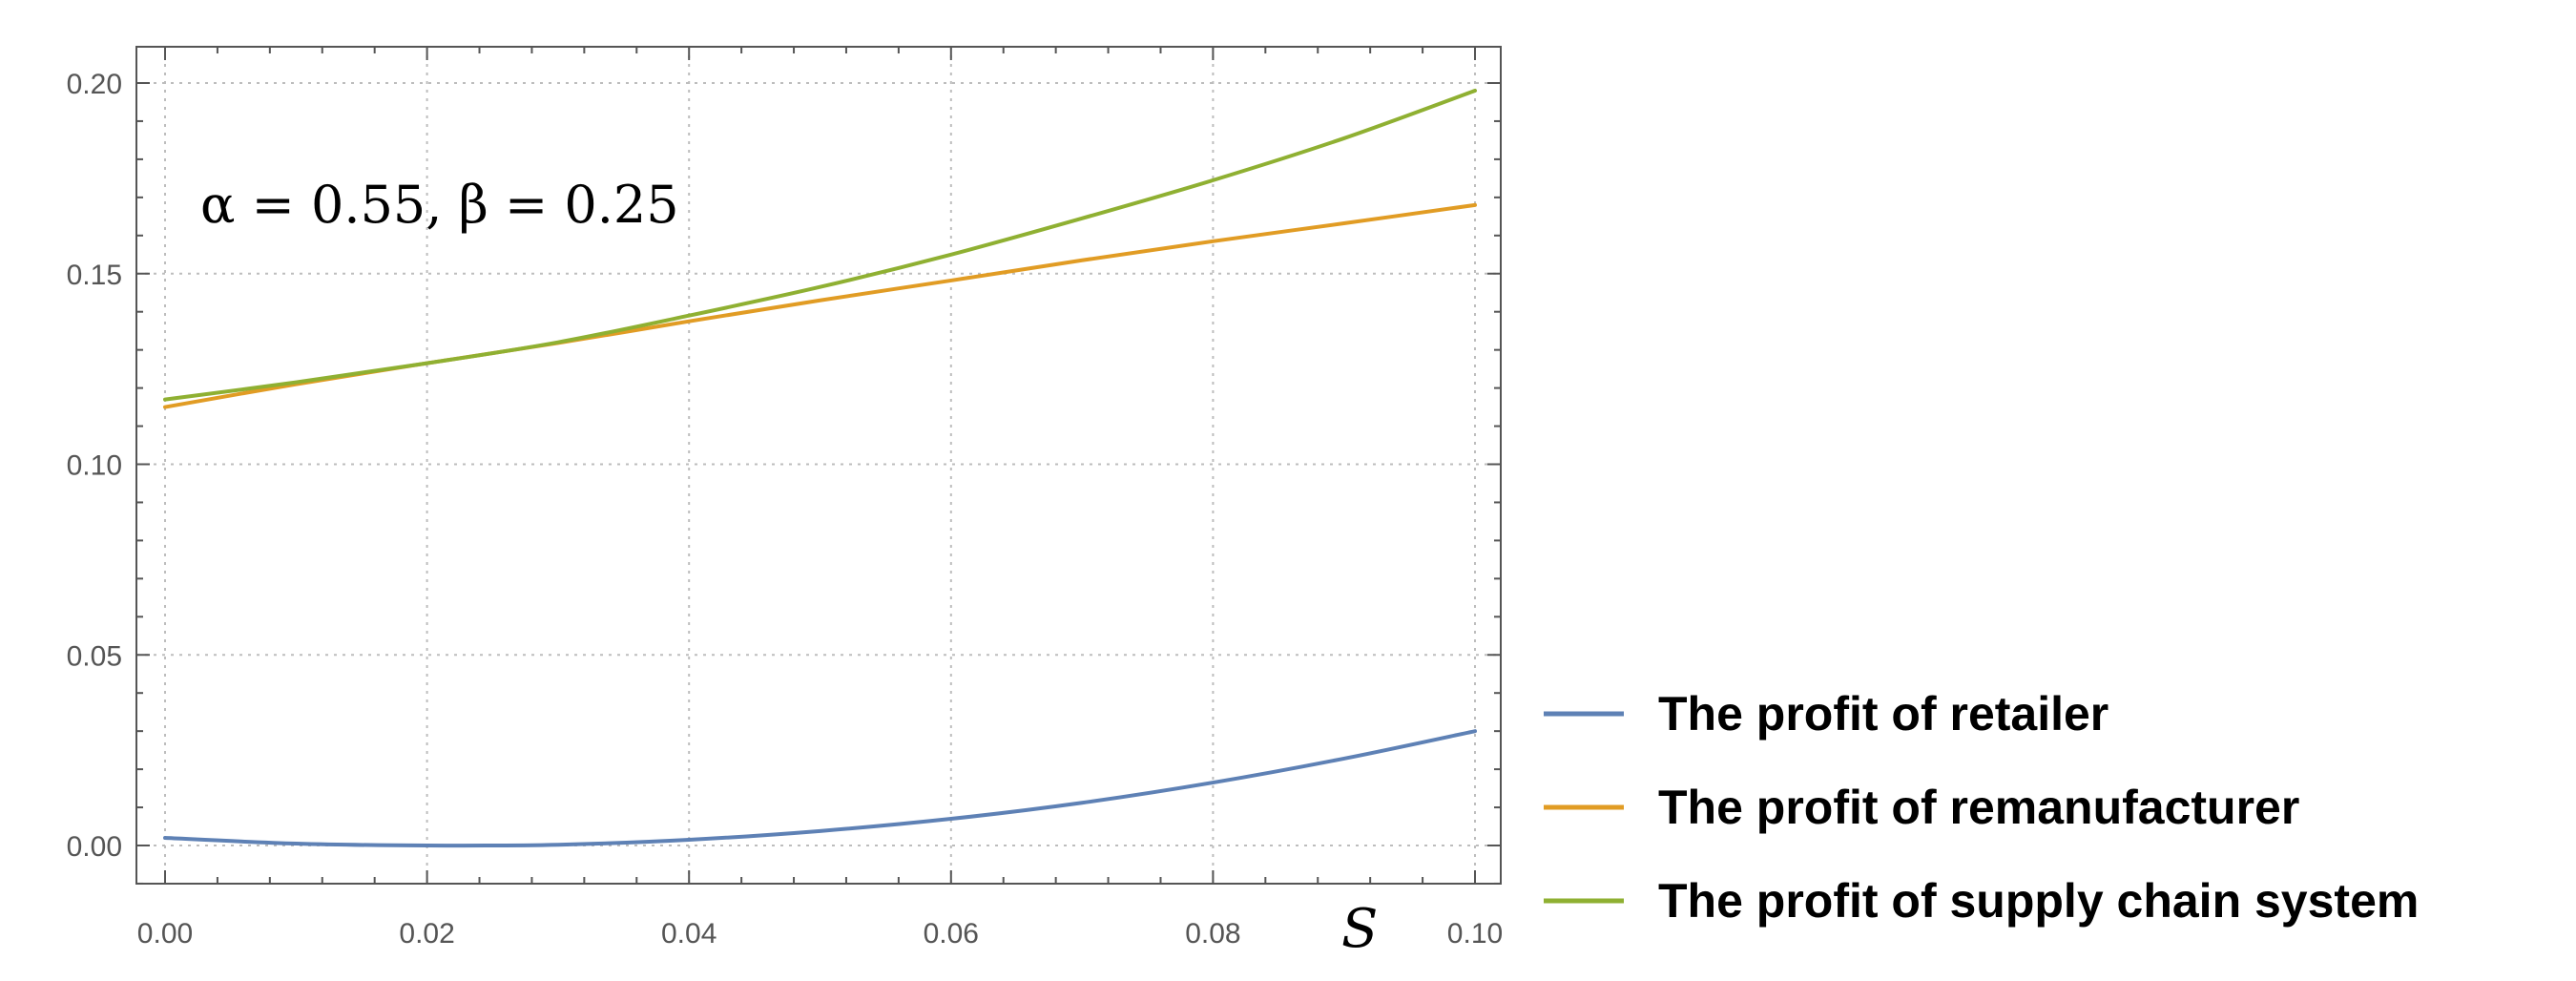  Describe the element at coordinates (94, 847) in the screenshot. I see `y-tick-label: 0.00` at that location.